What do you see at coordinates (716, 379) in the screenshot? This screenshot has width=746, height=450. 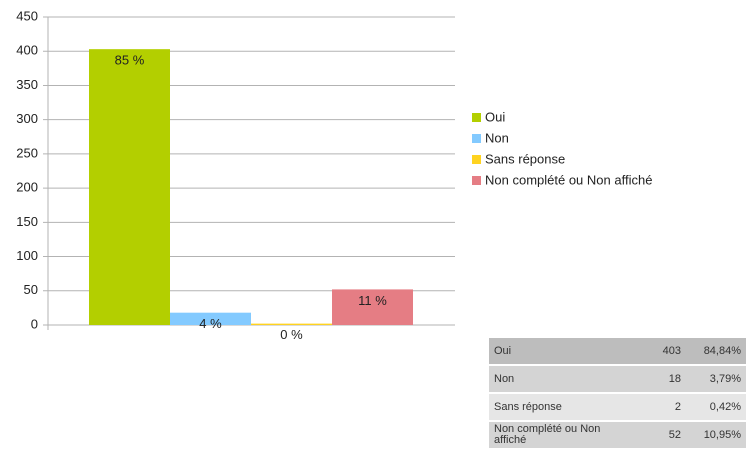 I see `table-cell: 3,79%` at bounding box center [716, 379].